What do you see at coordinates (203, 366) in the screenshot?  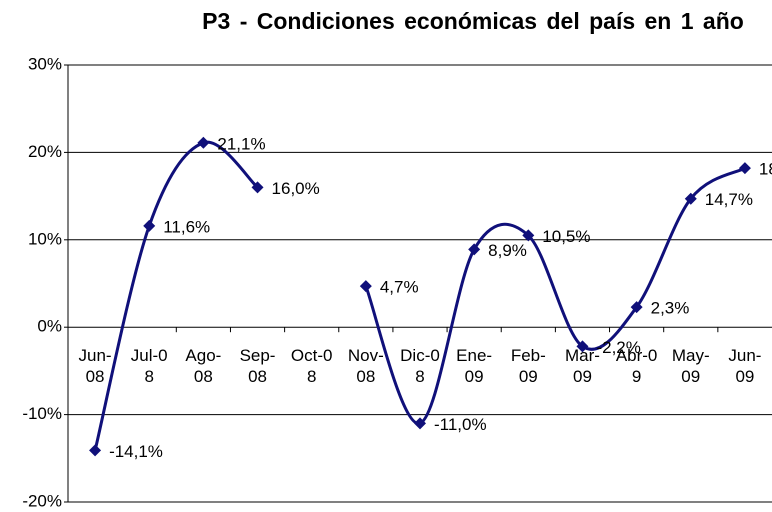 I see `x-tick-label: Ago-08` at bounding box center [203, 366].